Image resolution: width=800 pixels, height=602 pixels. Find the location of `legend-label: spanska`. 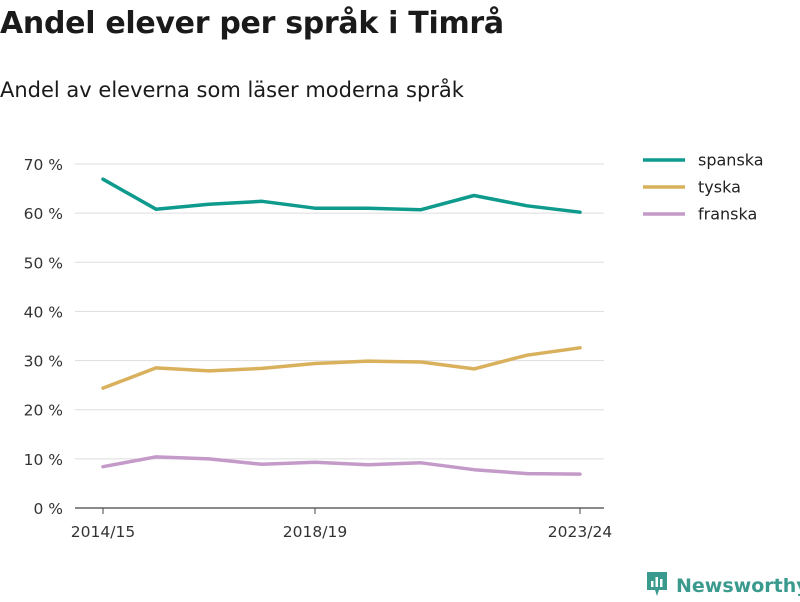

legend-label: spanska is located at coordinates (731, 160).